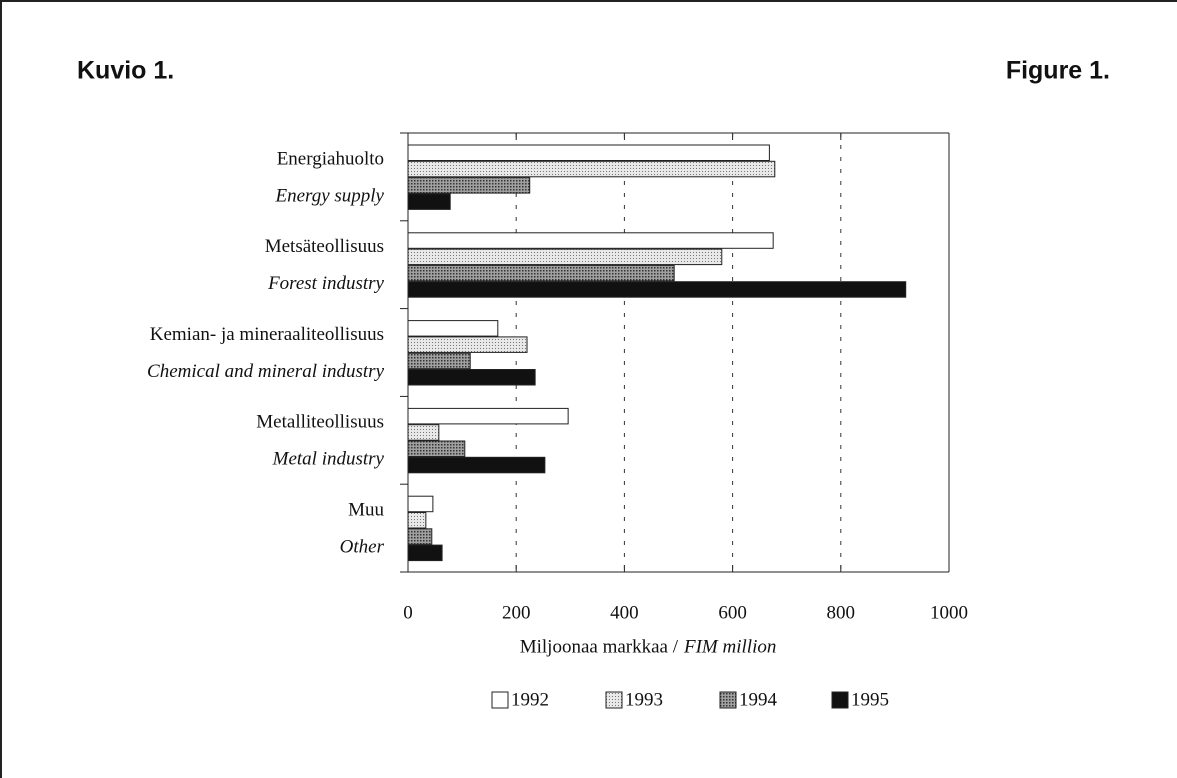 This screenshot has width=1177, height=778. I want to click on category-label: Metsäteollisuus, so click(324, 246).